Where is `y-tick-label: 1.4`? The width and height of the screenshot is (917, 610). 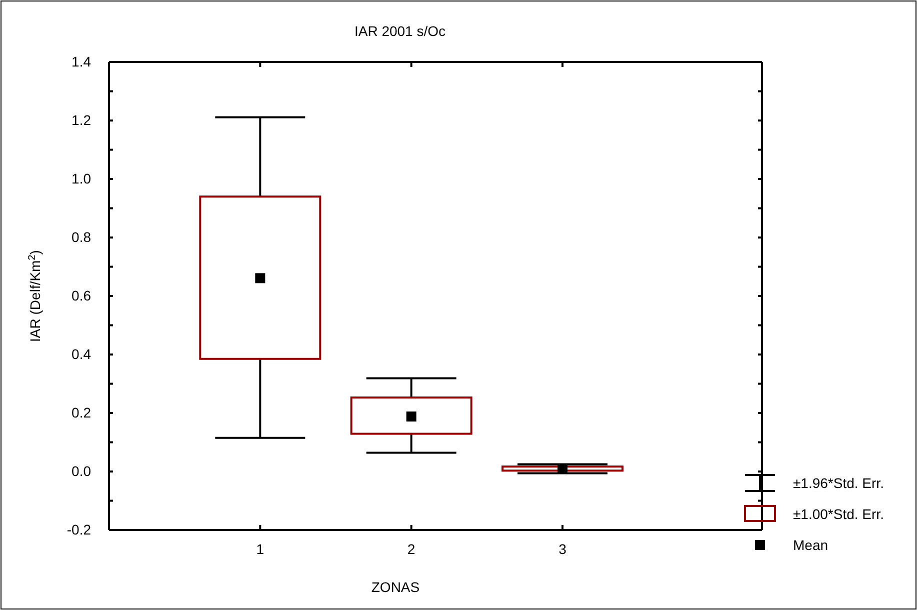 y-tick-label: 1.4 is located at coordinates (82, 61).